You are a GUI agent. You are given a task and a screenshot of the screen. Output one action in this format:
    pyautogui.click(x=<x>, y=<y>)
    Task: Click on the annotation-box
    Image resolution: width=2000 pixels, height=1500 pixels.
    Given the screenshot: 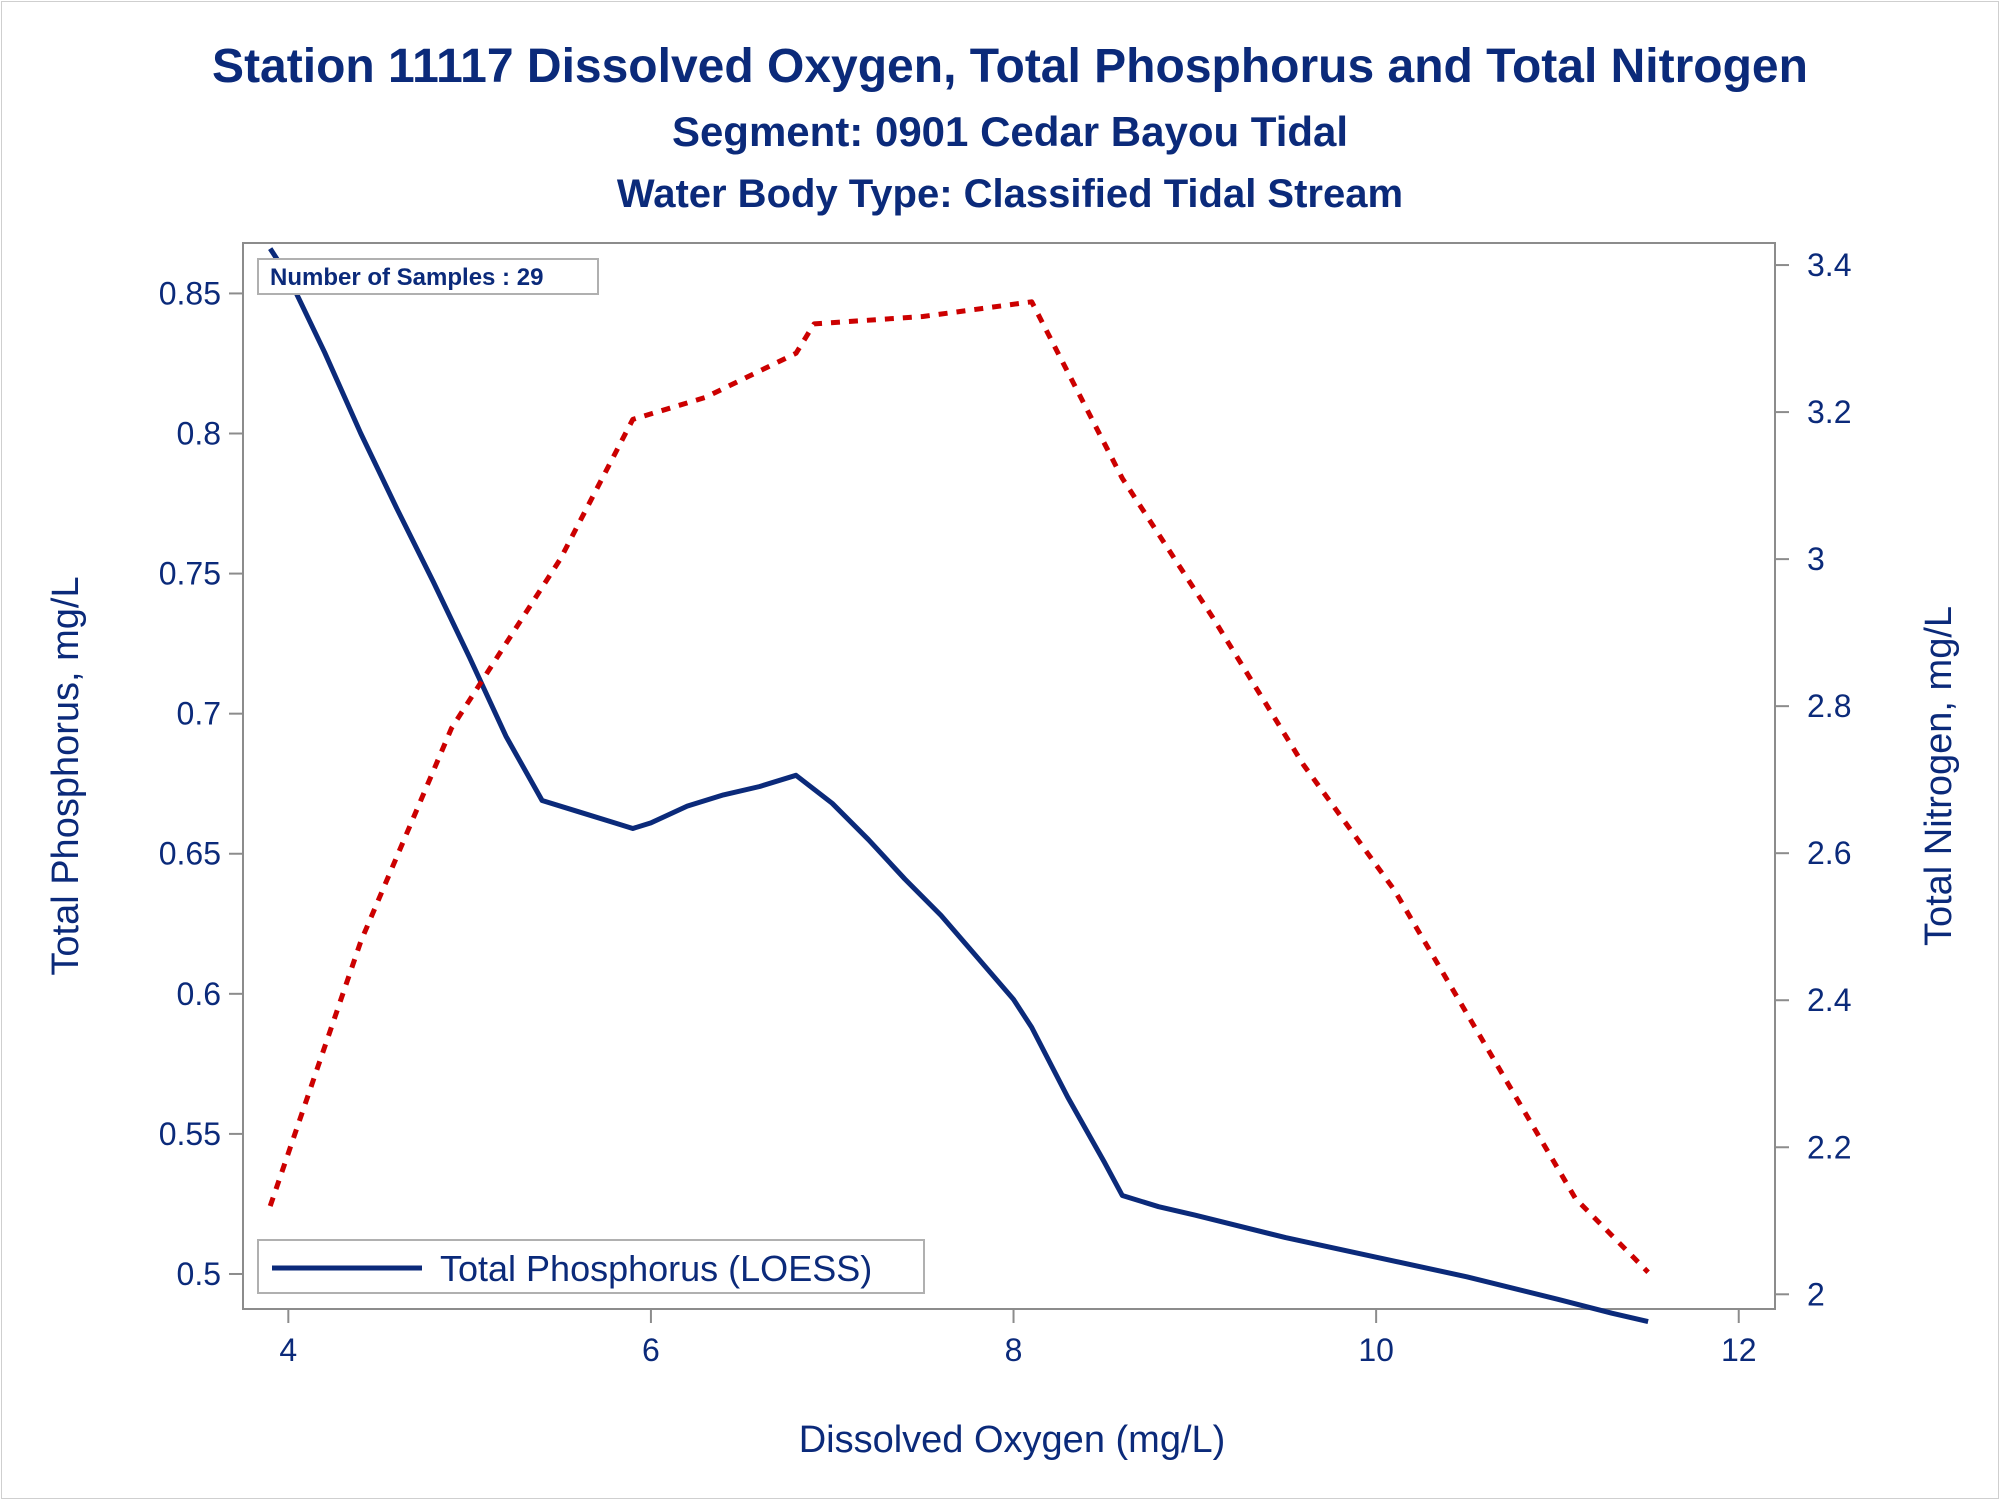 What is the action you would take?
    pyautogui.click(x=428, y=276)
    